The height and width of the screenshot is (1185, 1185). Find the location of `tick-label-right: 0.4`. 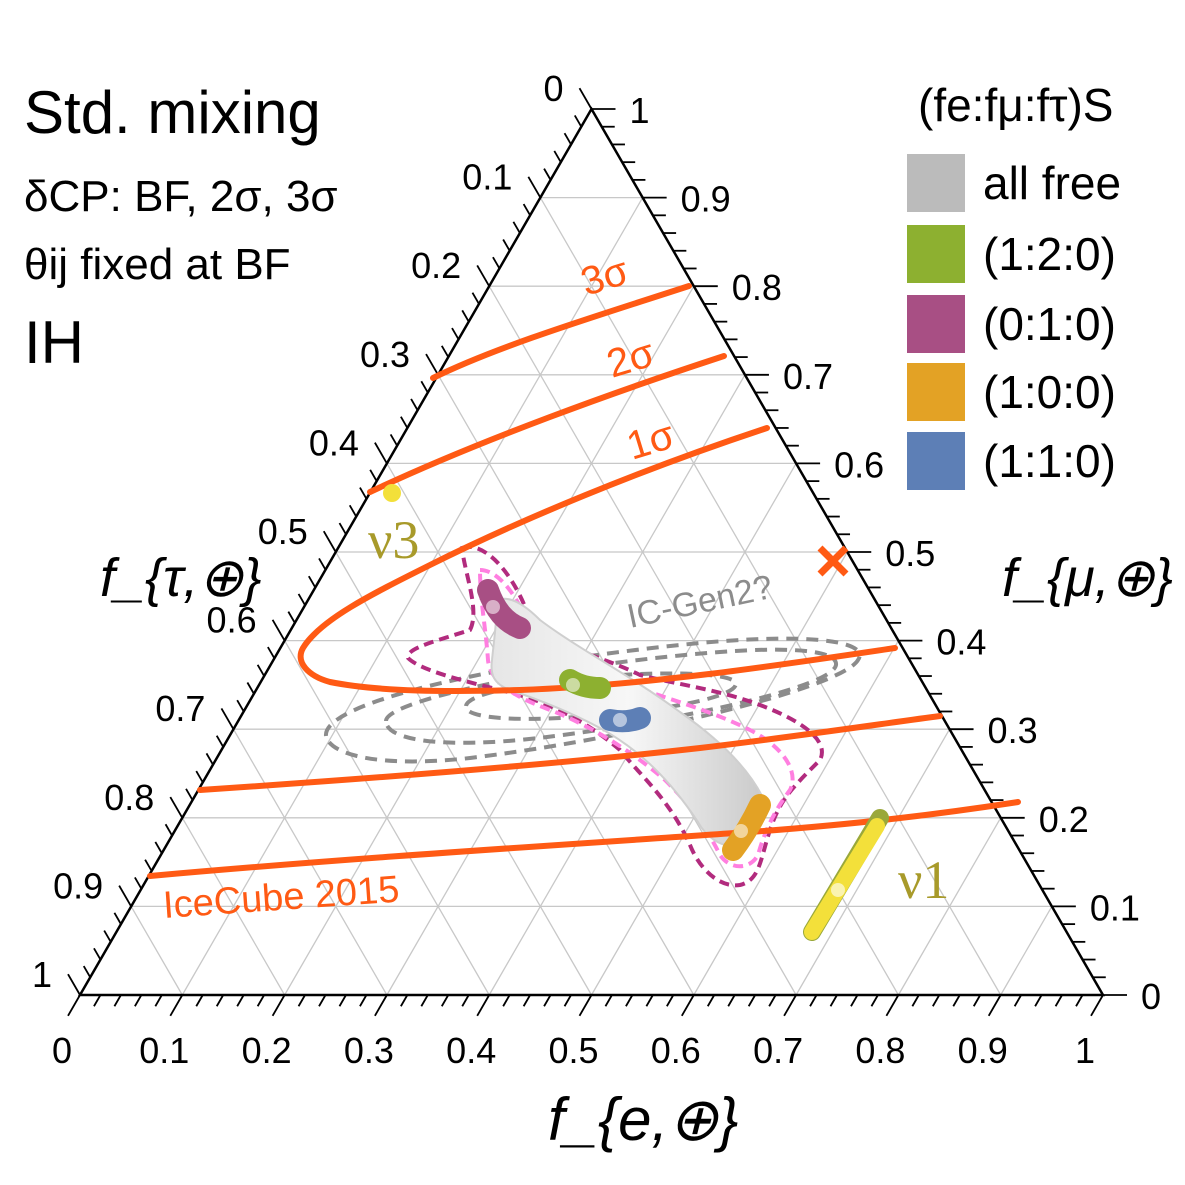

tick-label-right: 0.4 is located at coordinates (961, 642).